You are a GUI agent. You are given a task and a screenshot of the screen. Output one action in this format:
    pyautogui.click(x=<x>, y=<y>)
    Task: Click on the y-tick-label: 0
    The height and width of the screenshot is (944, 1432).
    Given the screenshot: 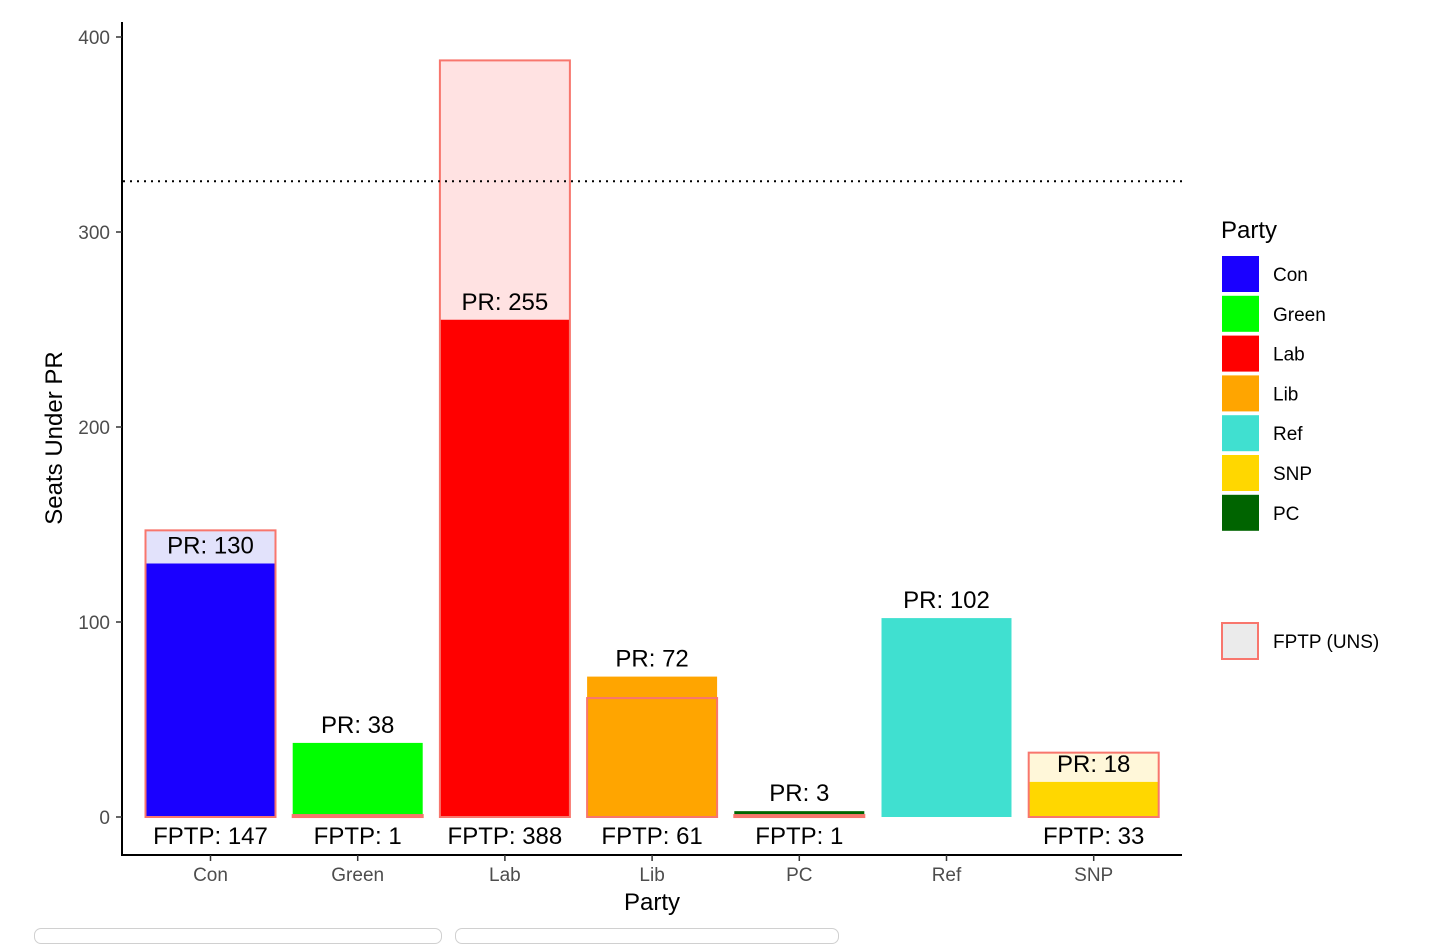 What is the action you would take?
    pyautogui.click(x=104, y=818)
    